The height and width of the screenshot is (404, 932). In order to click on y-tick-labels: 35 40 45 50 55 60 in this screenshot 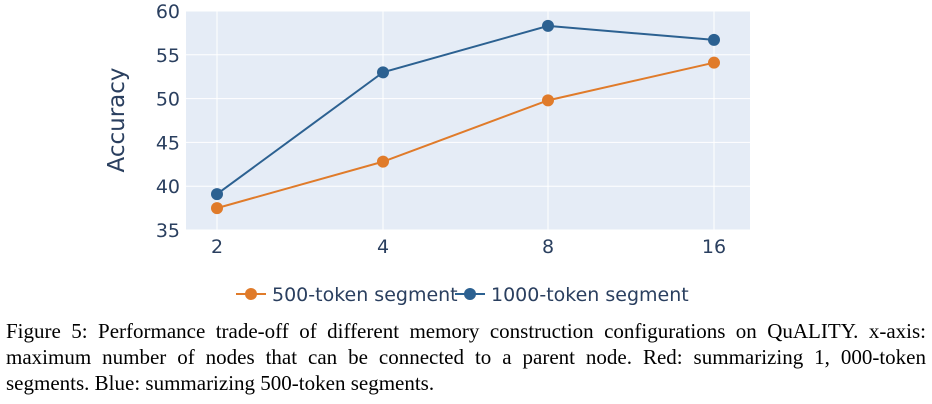, I will do `click(168, 121)`.